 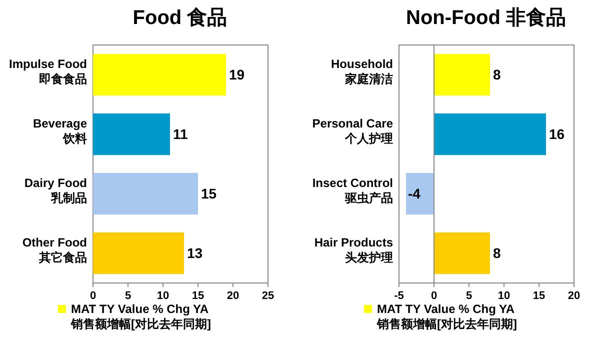 I want to click on y-tick-label: Beverage 饮料, so click(x=60, y=131).